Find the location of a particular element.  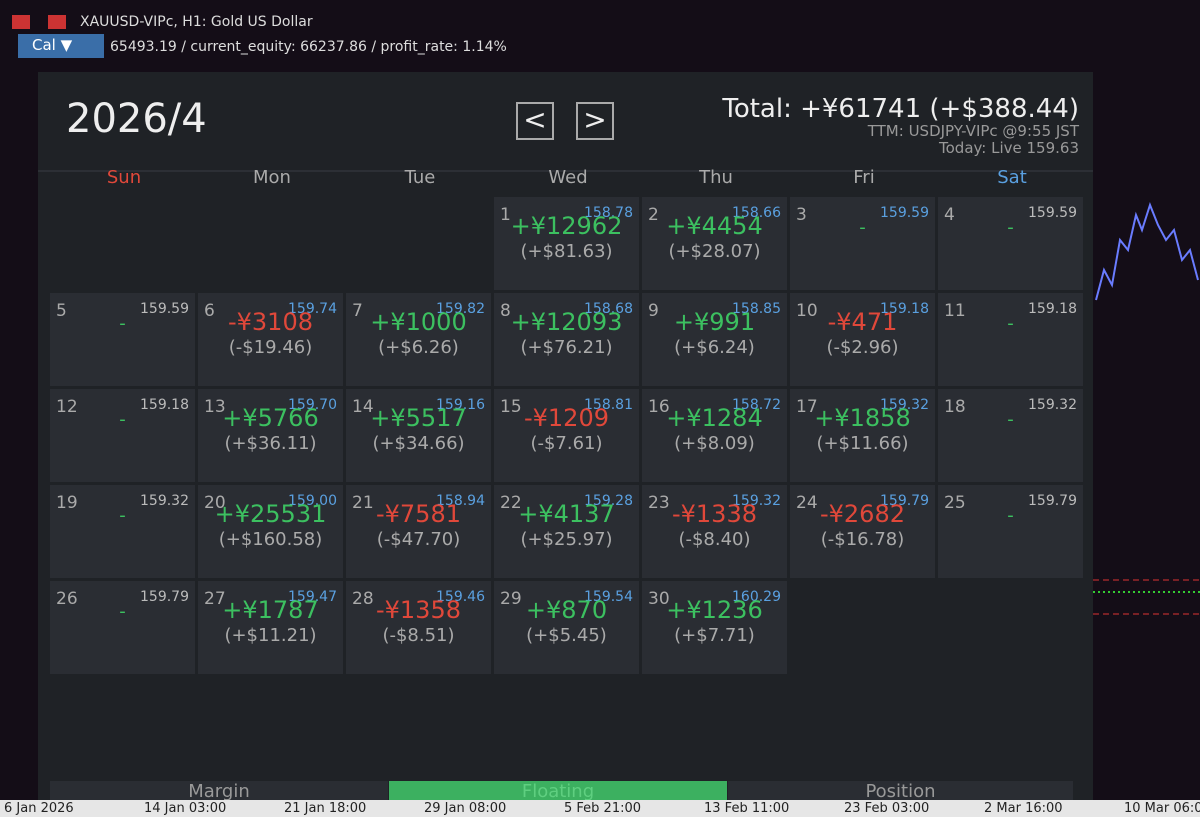

rate: 158.81 is located at coordinates (608, 405).